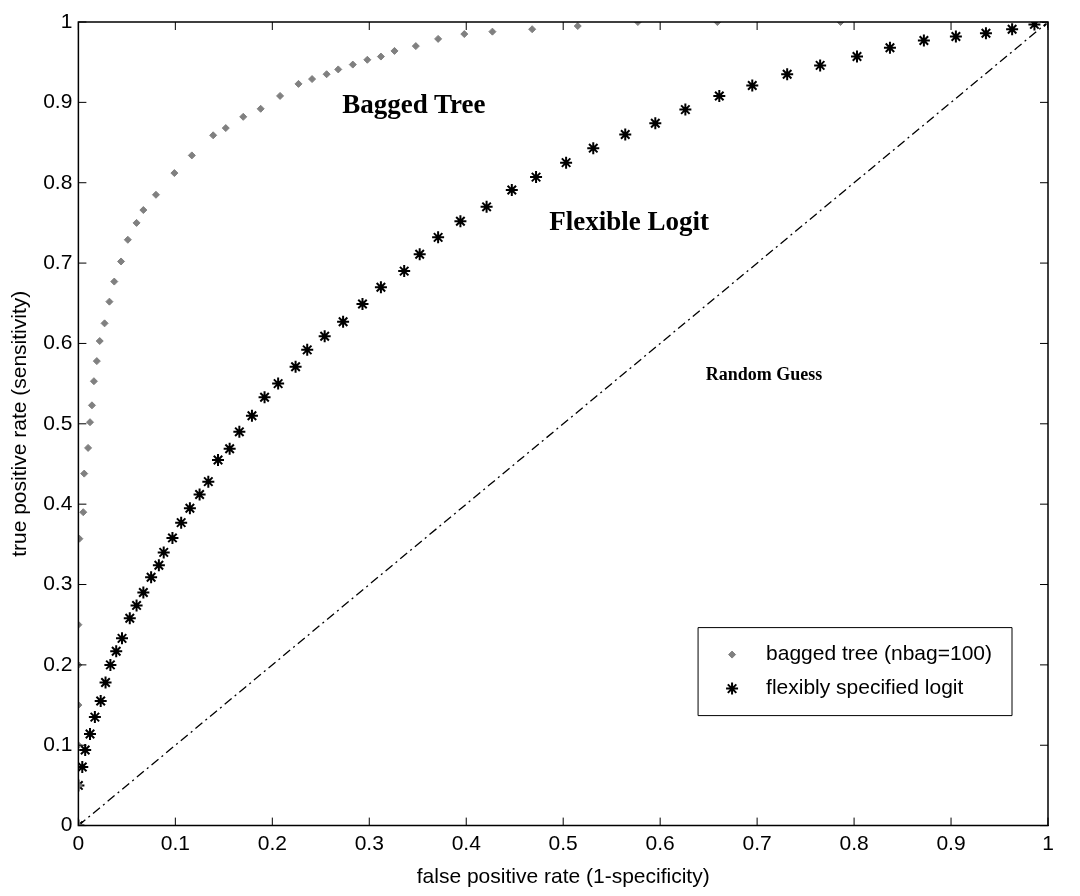 The width and height of the screenshot is (1080, 896). What do you see at coordinates (764, 374) in the screenshot?
I see `annotation: Random Guess` at bounding box center [764, 374].